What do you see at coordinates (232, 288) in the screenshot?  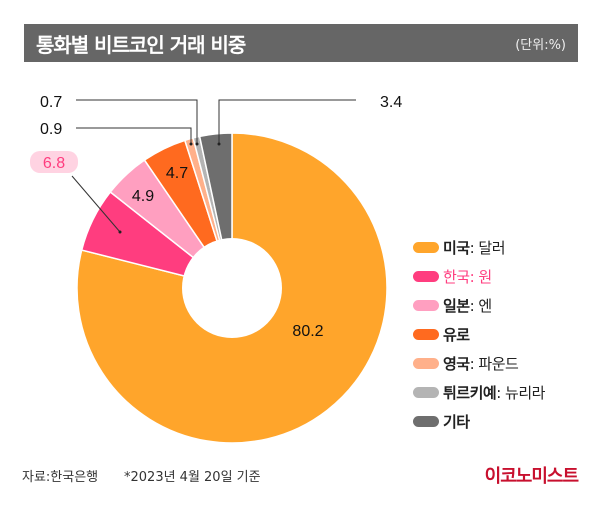 I see `donut-hole` at bounding box center [232, 288].